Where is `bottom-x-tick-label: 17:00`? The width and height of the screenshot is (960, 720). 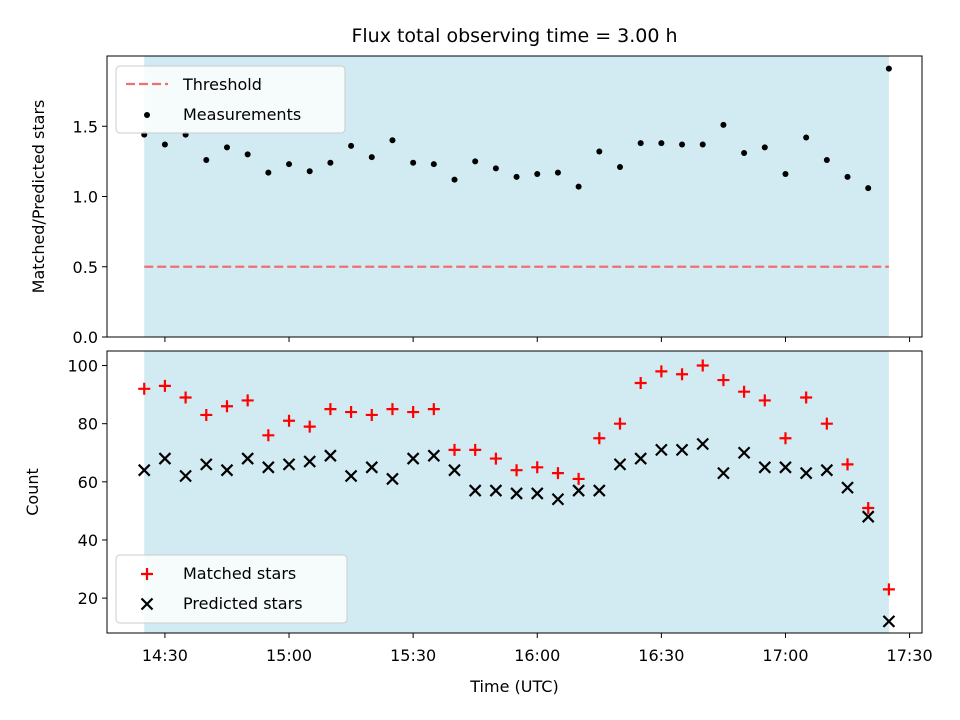
bottom-x-tick-label: 17:00 is located at coordinates (785, 655).